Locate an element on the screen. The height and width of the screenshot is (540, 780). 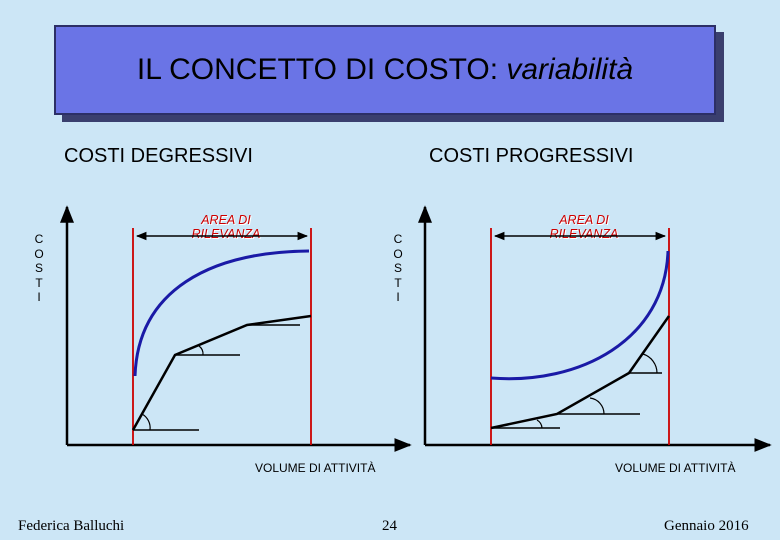
slide-title: IL CONCETTO DI COSTO: variabilità is located at coordinates (385, 70).